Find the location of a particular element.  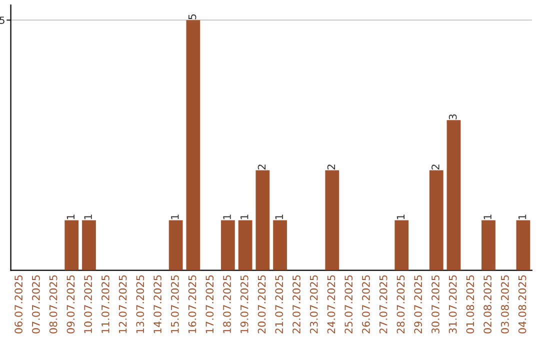

data-label: 5 is located at coordinates (192, 17).